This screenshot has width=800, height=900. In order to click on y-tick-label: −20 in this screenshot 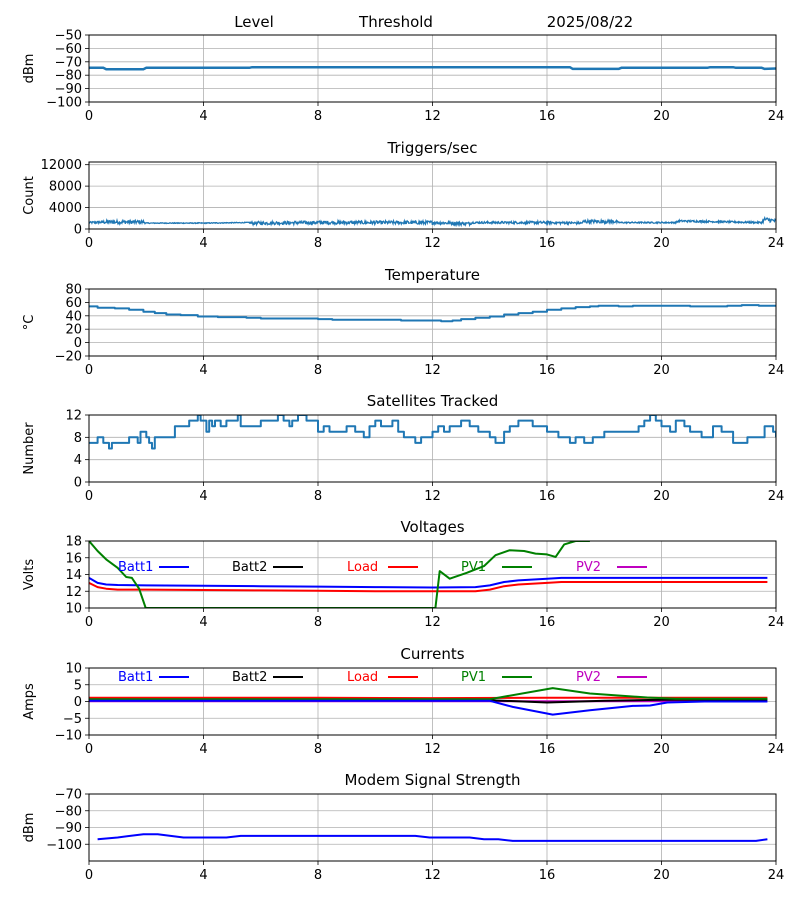, I will do `click(68, 357)`.